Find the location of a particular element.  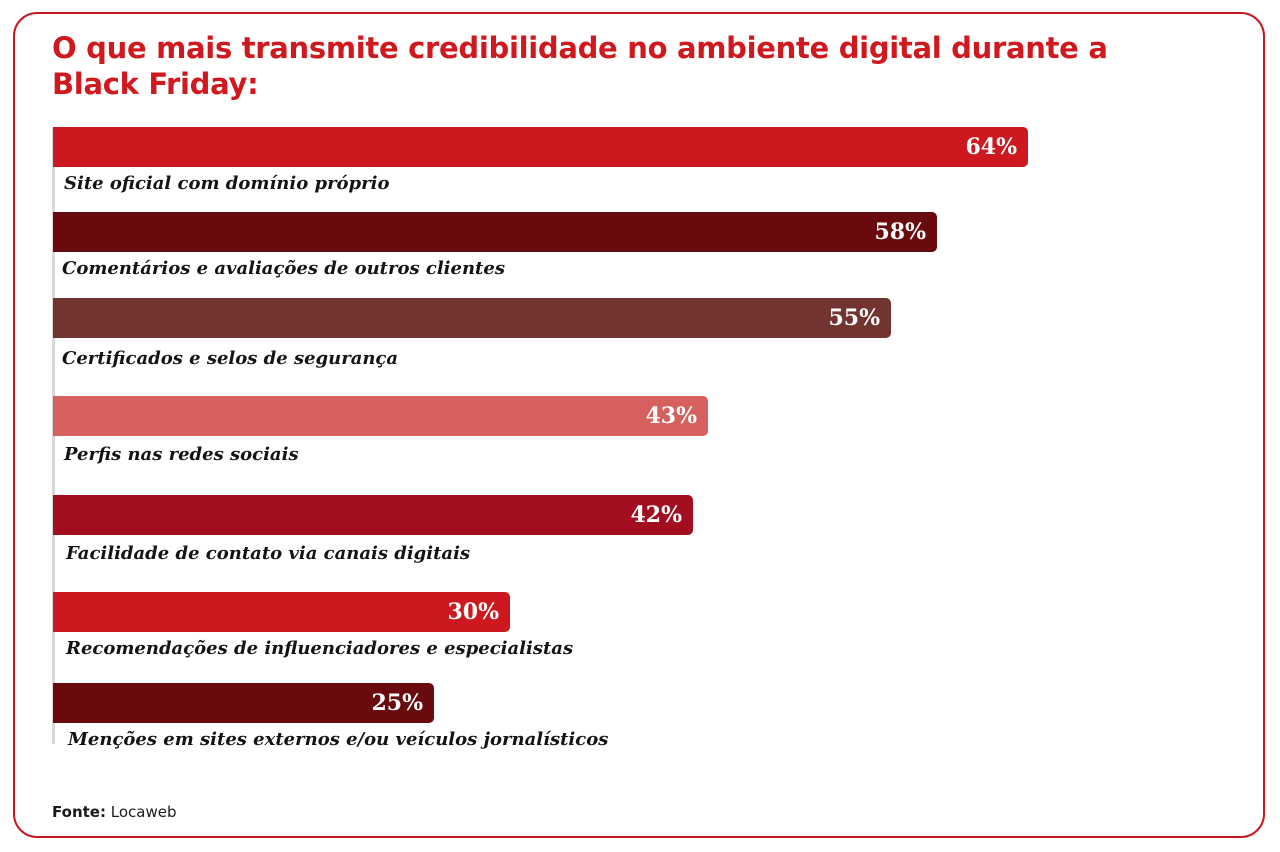

bar-value-label: 25% is located at coordinates (397, 703).